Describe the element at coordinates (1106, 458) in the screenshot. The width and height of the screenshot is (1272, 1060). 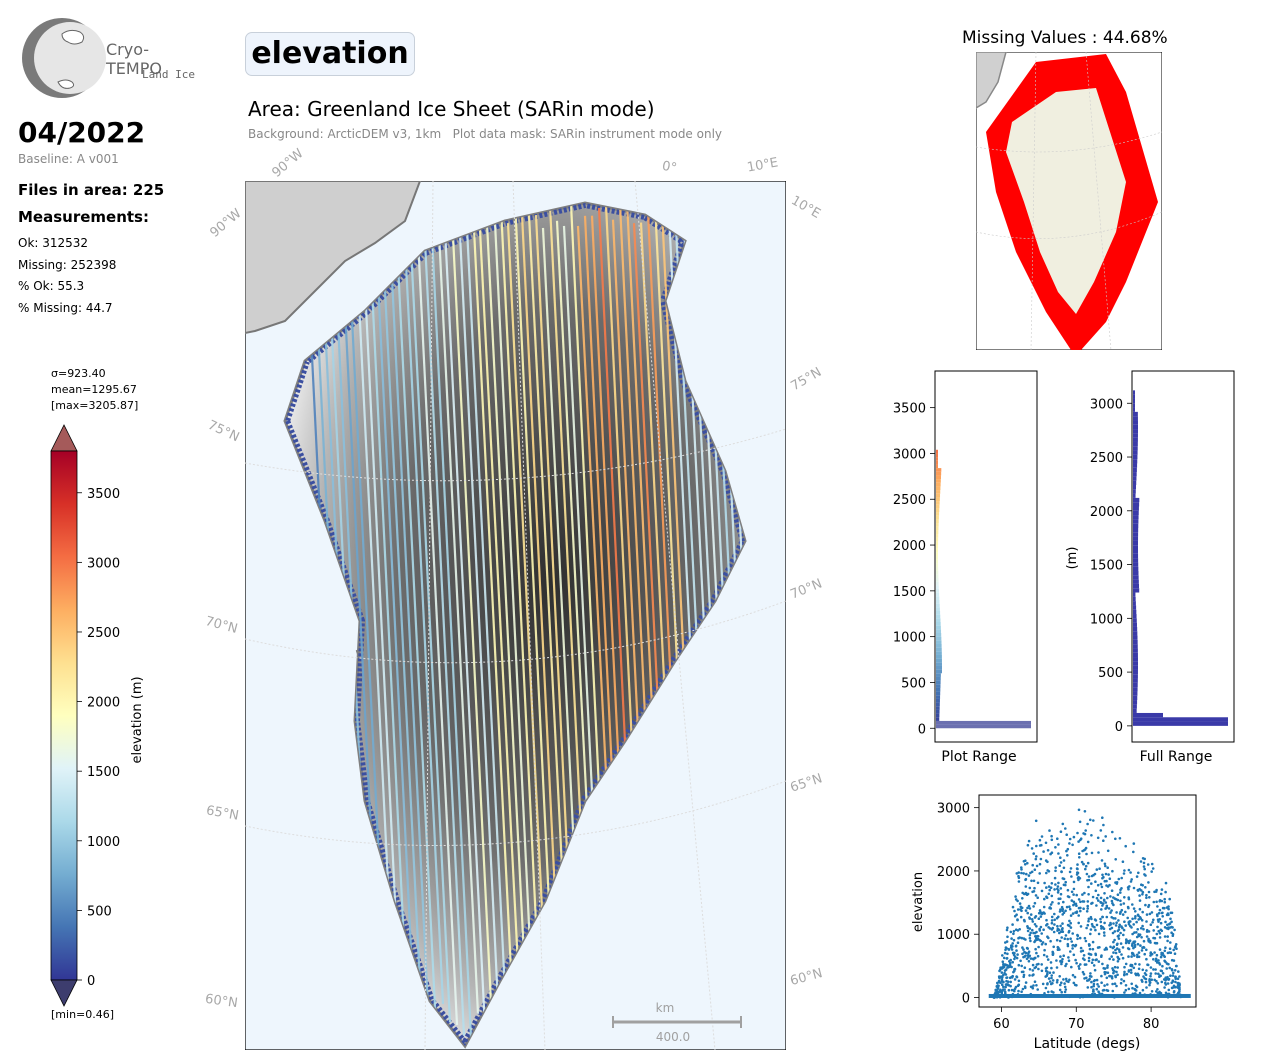
I see `full-range-ytick-label: 2500` at that location.